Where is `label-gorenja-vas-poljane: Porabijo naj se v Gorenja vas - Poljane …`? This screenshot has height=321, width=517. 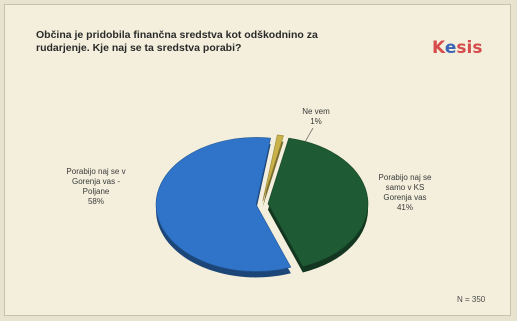
label-gorenja-vas-poljane: Porabijo naj se v Gorenja vas - Poljane … is located at coordinates (96, 187).